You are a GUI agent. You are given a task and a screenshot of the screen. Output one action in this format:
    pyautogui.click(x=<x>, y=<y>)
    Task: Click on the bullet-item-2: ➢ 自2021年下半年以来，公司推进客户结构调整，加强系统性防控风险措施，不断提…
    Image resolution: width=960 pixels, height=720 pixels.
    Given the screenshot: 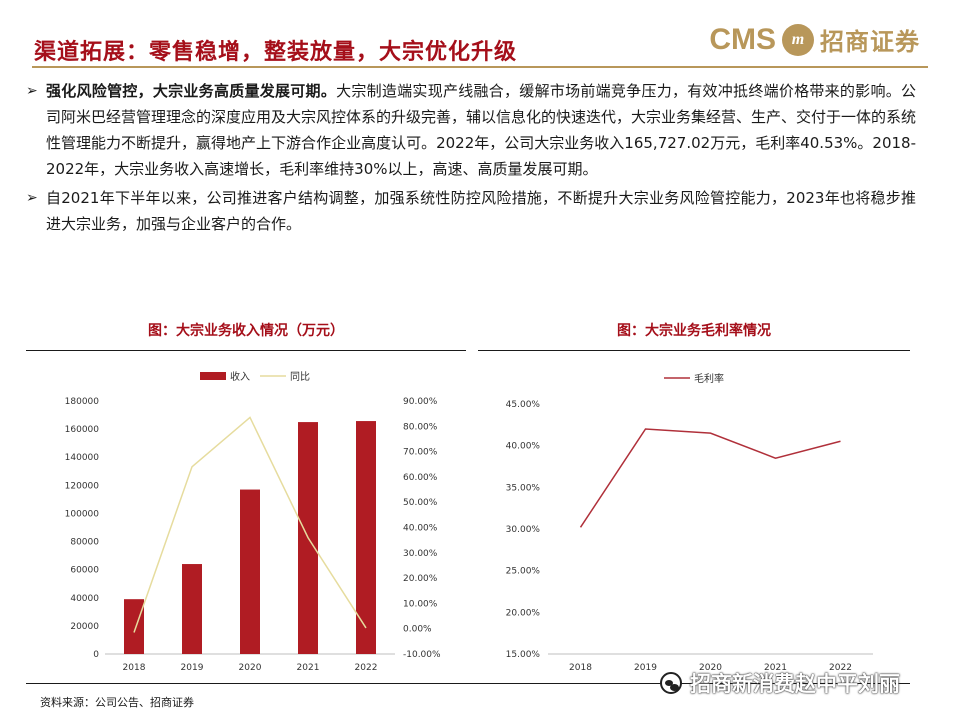 What is the action you would take?
    pyautogui.click(x=471, y=211)
    